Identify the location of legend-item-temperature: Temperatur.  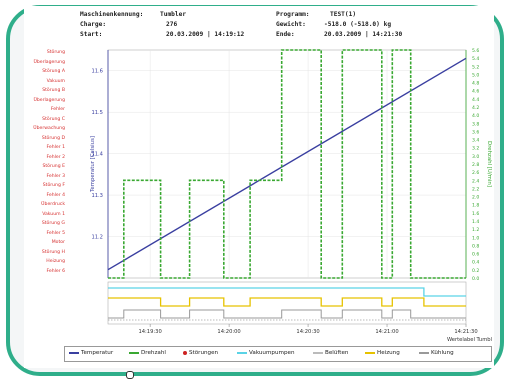
(91, 353).